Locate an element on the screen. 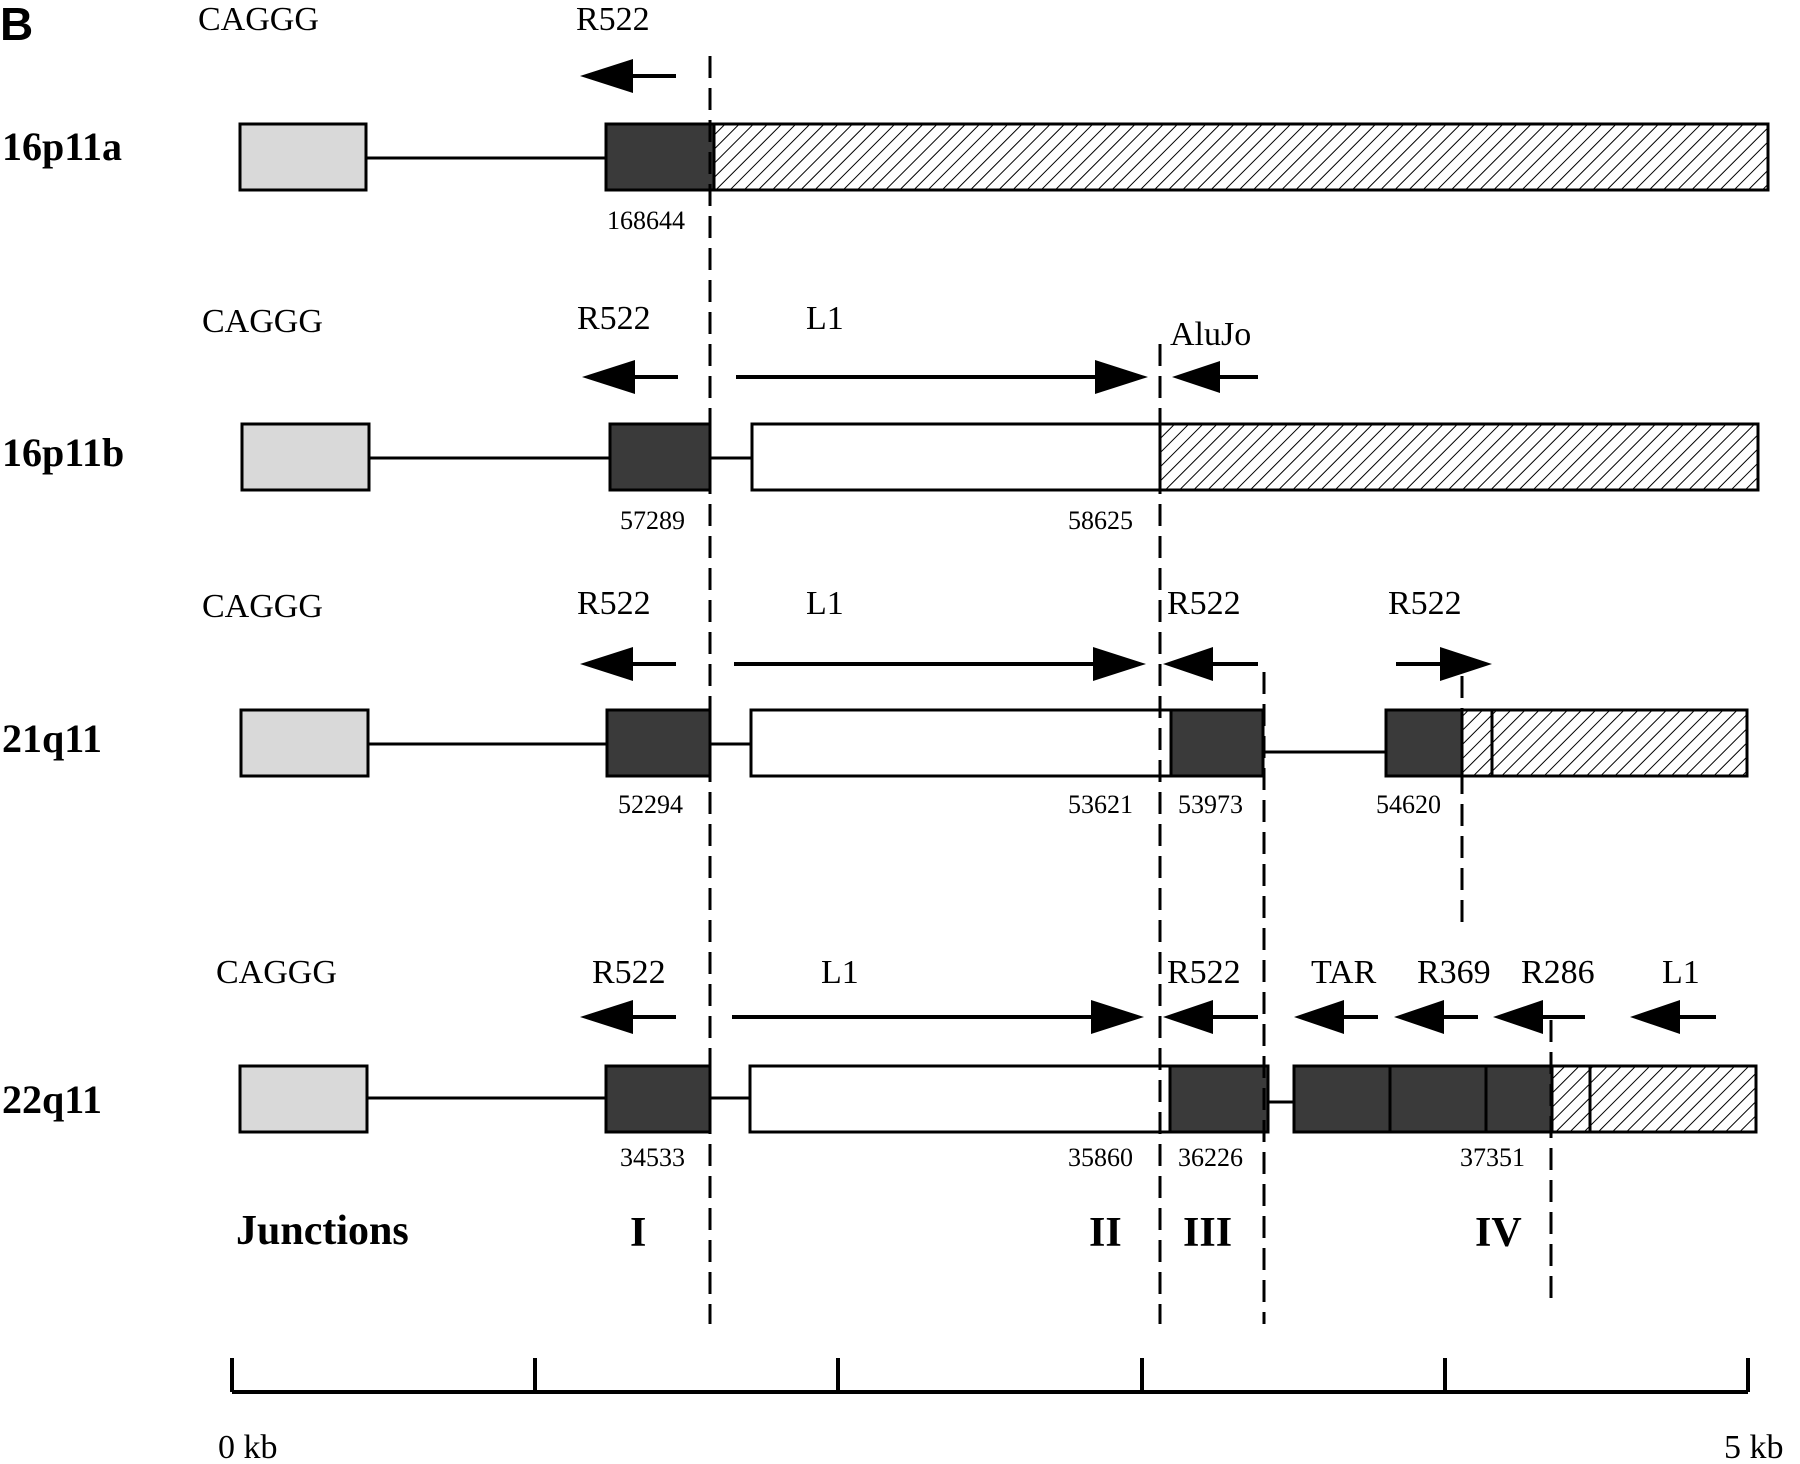 The width and height of the screenshot is (1800, 1464). scale-start-label: 0 kb is located at coordinates (248, 1446).